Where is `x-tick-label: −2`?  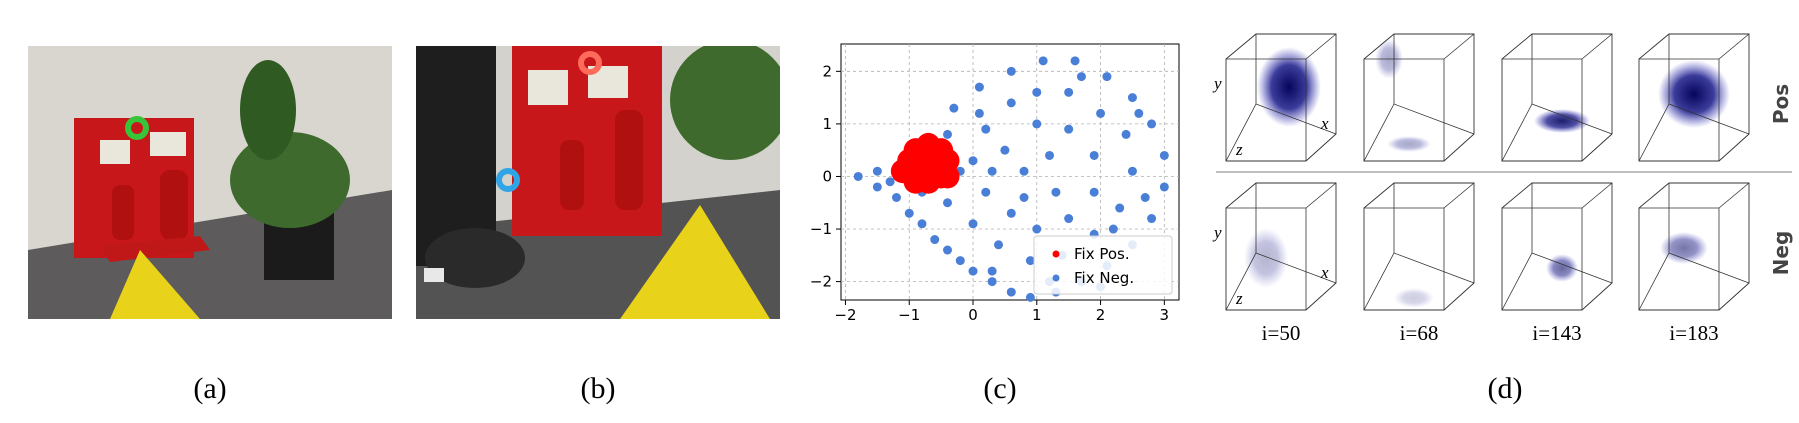 x-tick-label: −2 is located at coordinates (845, 315).